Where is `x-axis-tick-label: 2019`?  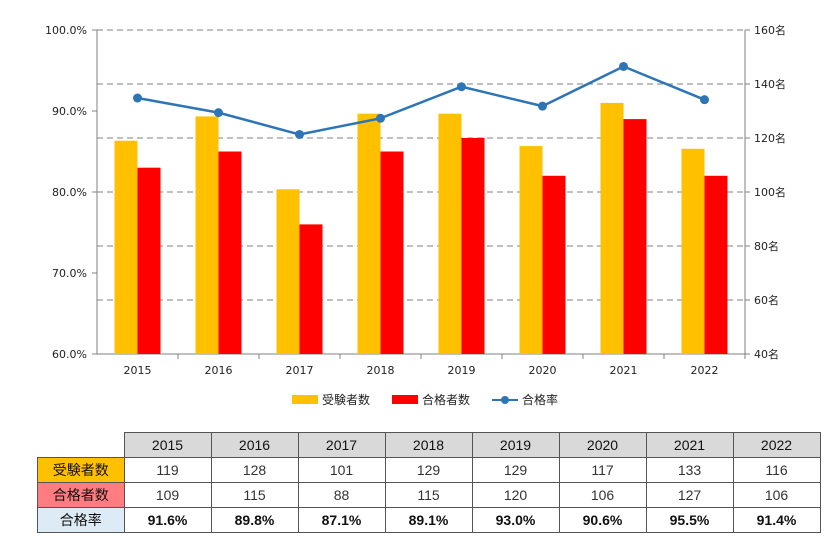 x-axis-tick-label: 2019 is located at coordinates (462, 370).